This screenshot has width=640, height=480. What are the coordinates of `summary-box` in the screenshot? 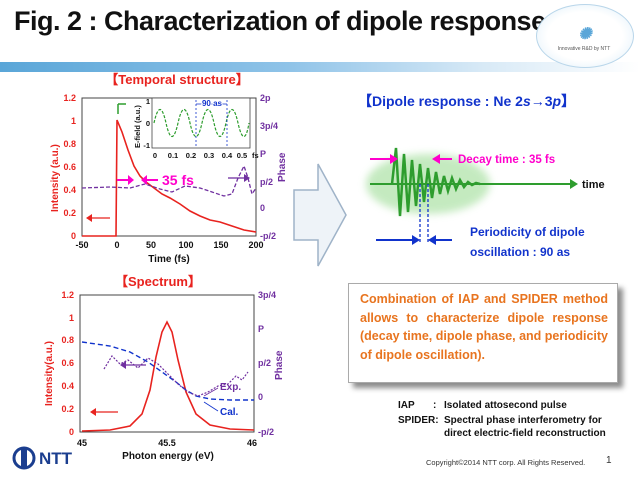 It's located at (483, 333).